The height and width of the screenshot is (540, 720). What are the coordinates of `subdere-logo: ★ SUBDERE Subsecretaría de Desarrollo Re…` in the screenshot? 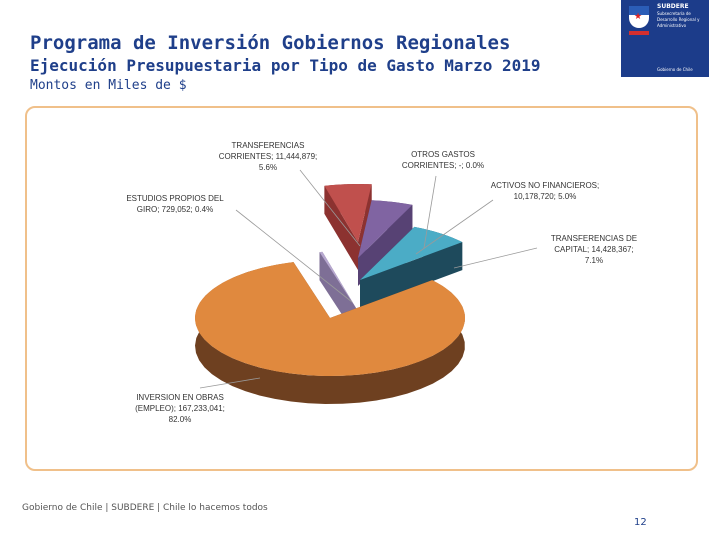 It's located at (665, 38).